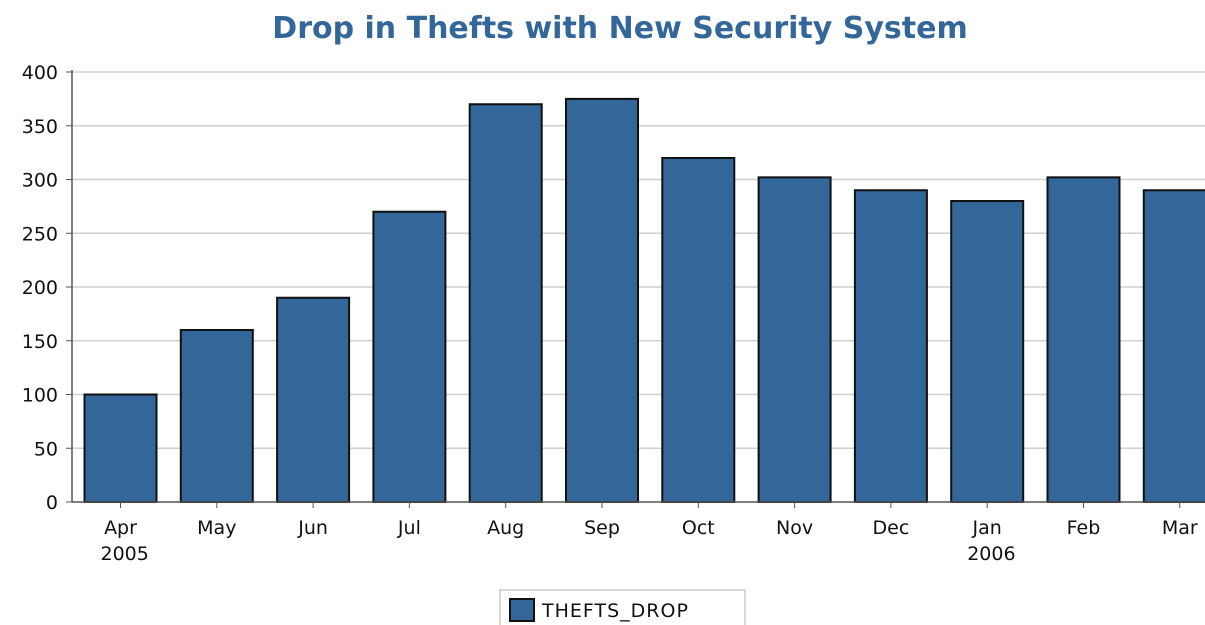  Describe the element at coordinates (987, 528) in the screenshot. I see `x-tick-label: Jan` at that location.